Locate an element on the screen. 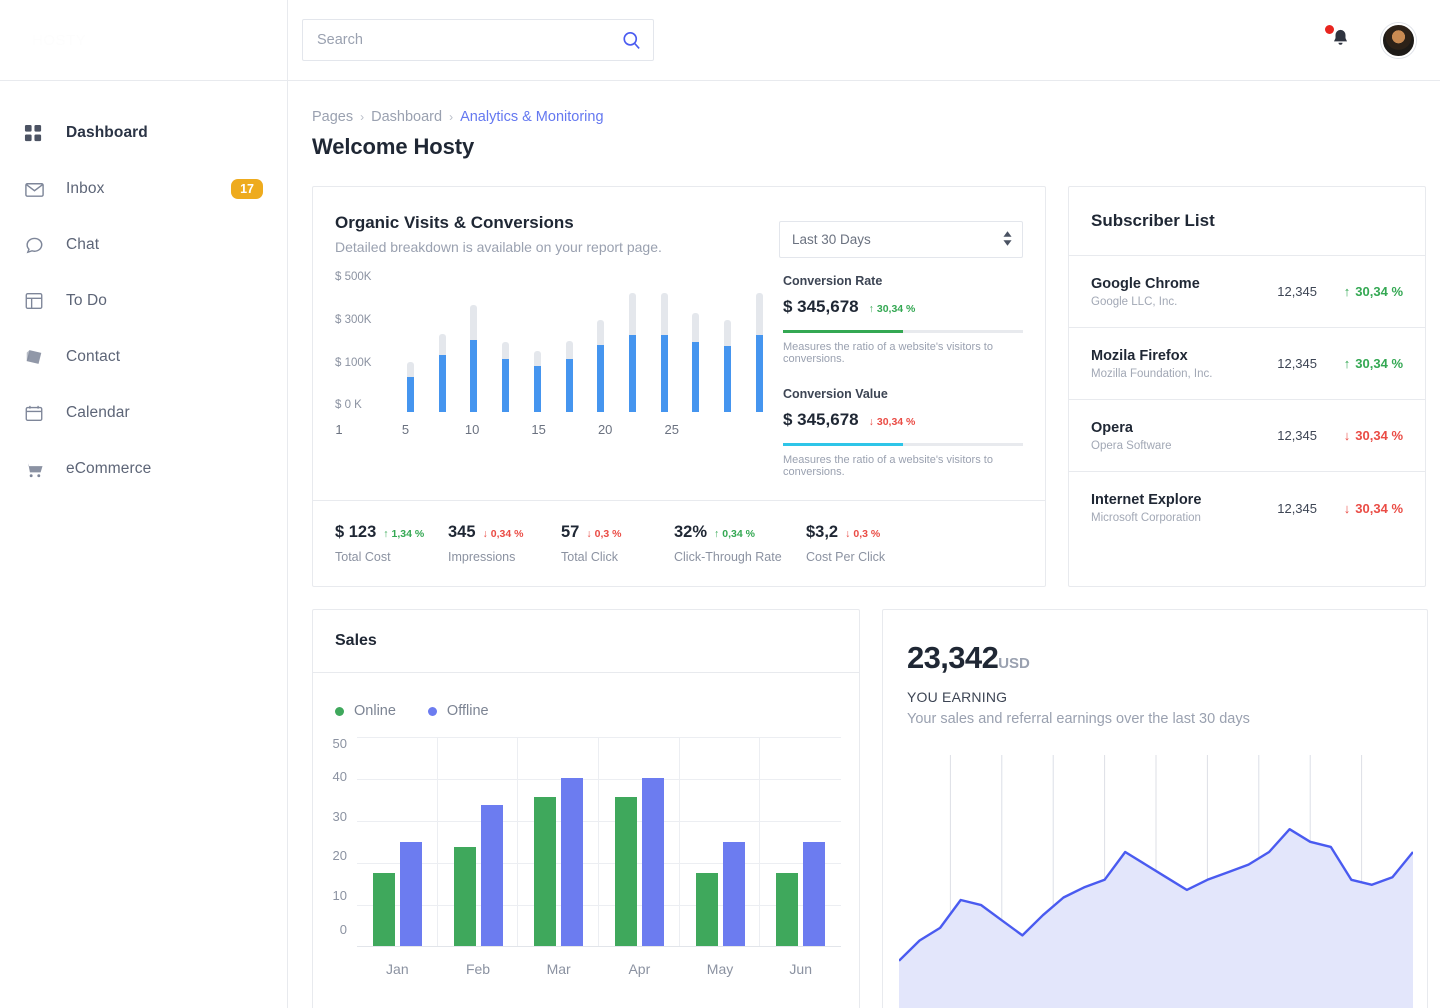  x-tick: 15 is located at coordinates (538, 429).